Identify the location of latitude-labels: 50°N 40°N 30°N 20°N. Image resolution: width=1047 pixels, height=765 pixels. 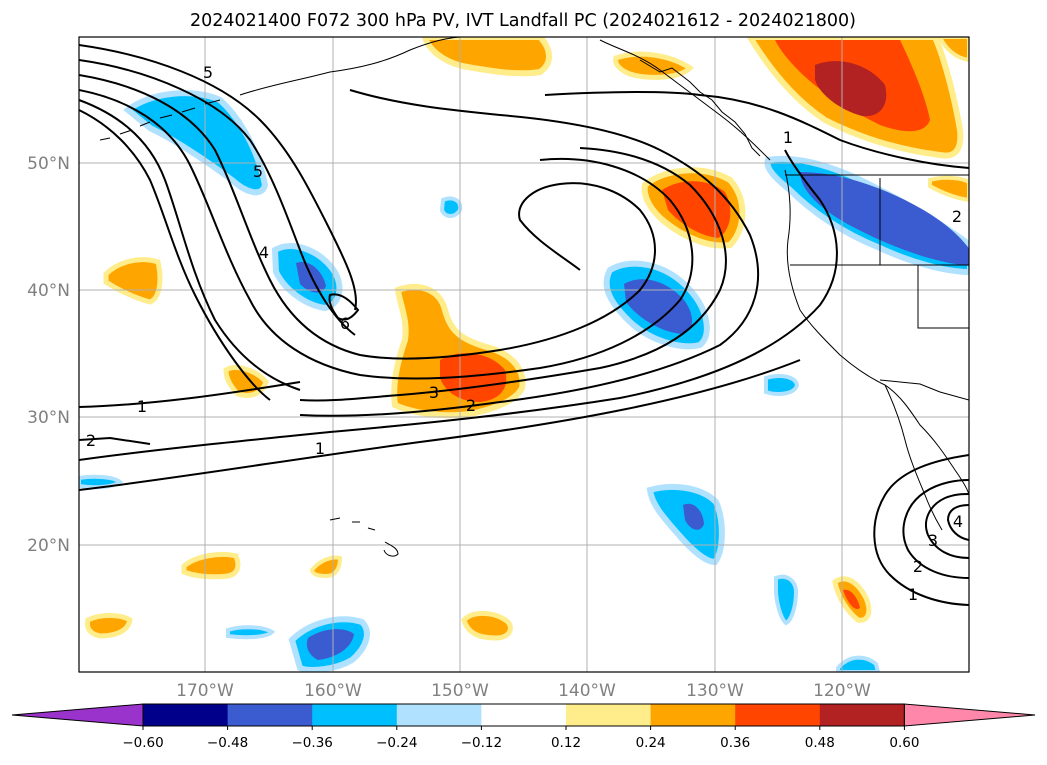
(48, 355).